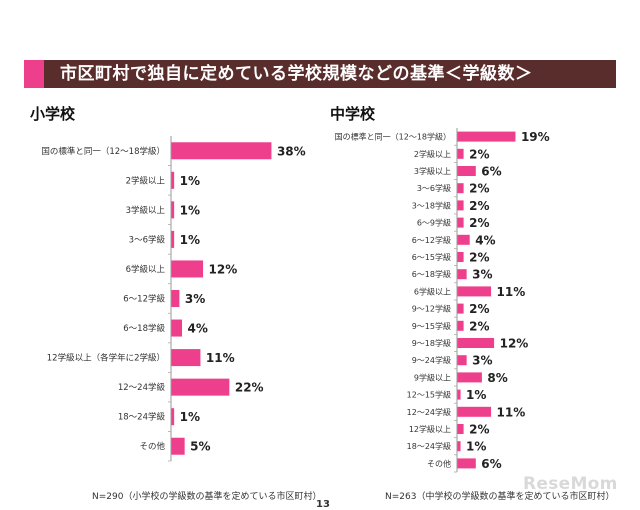 The image size is (640, 510). Describe the element at coordinates (249, 388) in the screenshot. I see `elem-value-label: 22%` at that location.